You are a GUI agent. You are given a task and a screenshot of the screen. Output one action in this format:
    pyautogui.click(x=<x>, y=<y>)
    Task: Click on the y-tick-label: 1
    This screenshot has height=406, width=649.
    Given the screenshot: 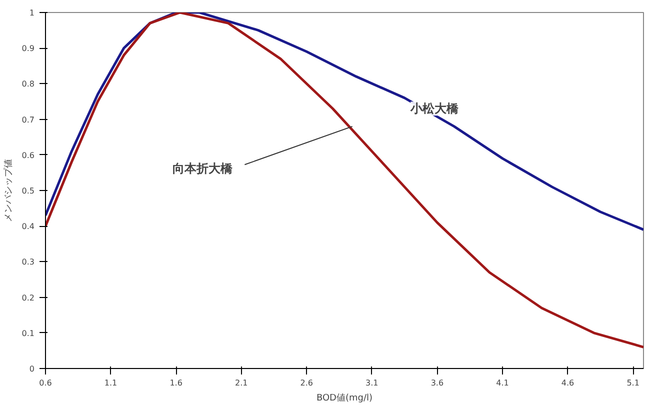 What is the action you would take?
    pyautogui.click(x=32, y=13)
    